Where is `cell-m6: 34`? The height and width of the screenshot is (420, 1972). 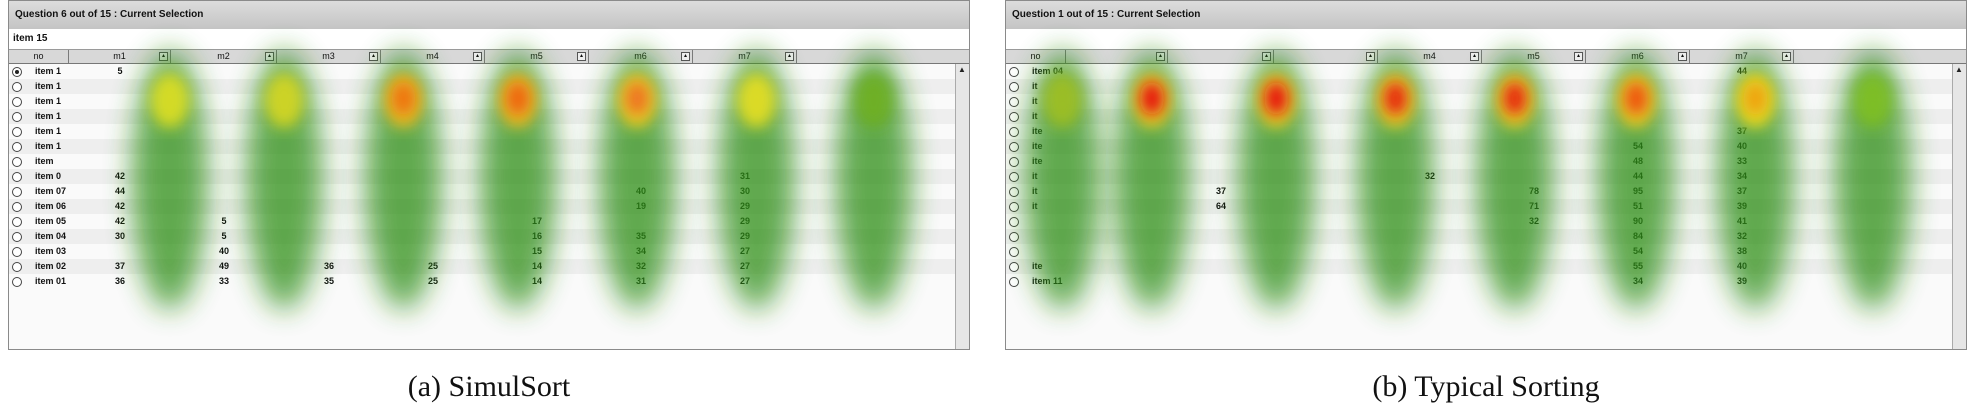
cell-m6: 34 is located at coordinates (1637, 281).